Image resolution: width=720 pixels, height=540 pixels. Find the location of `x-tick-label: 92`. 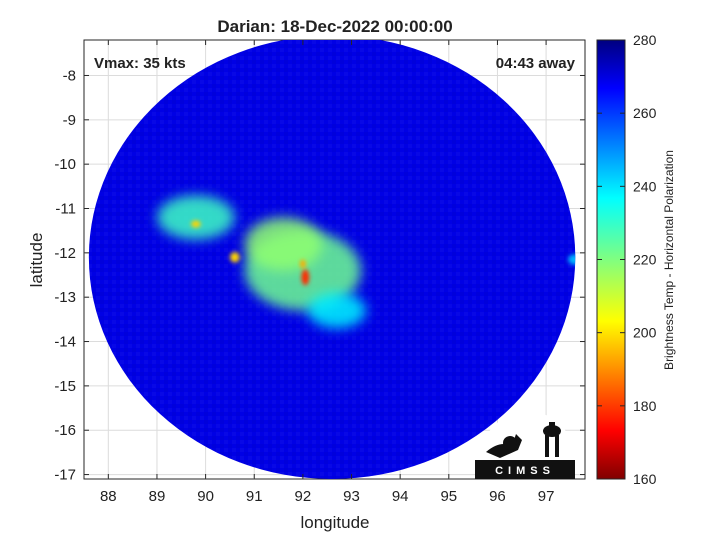

x-tick-label: 92 is located at coordinates (303, 496).